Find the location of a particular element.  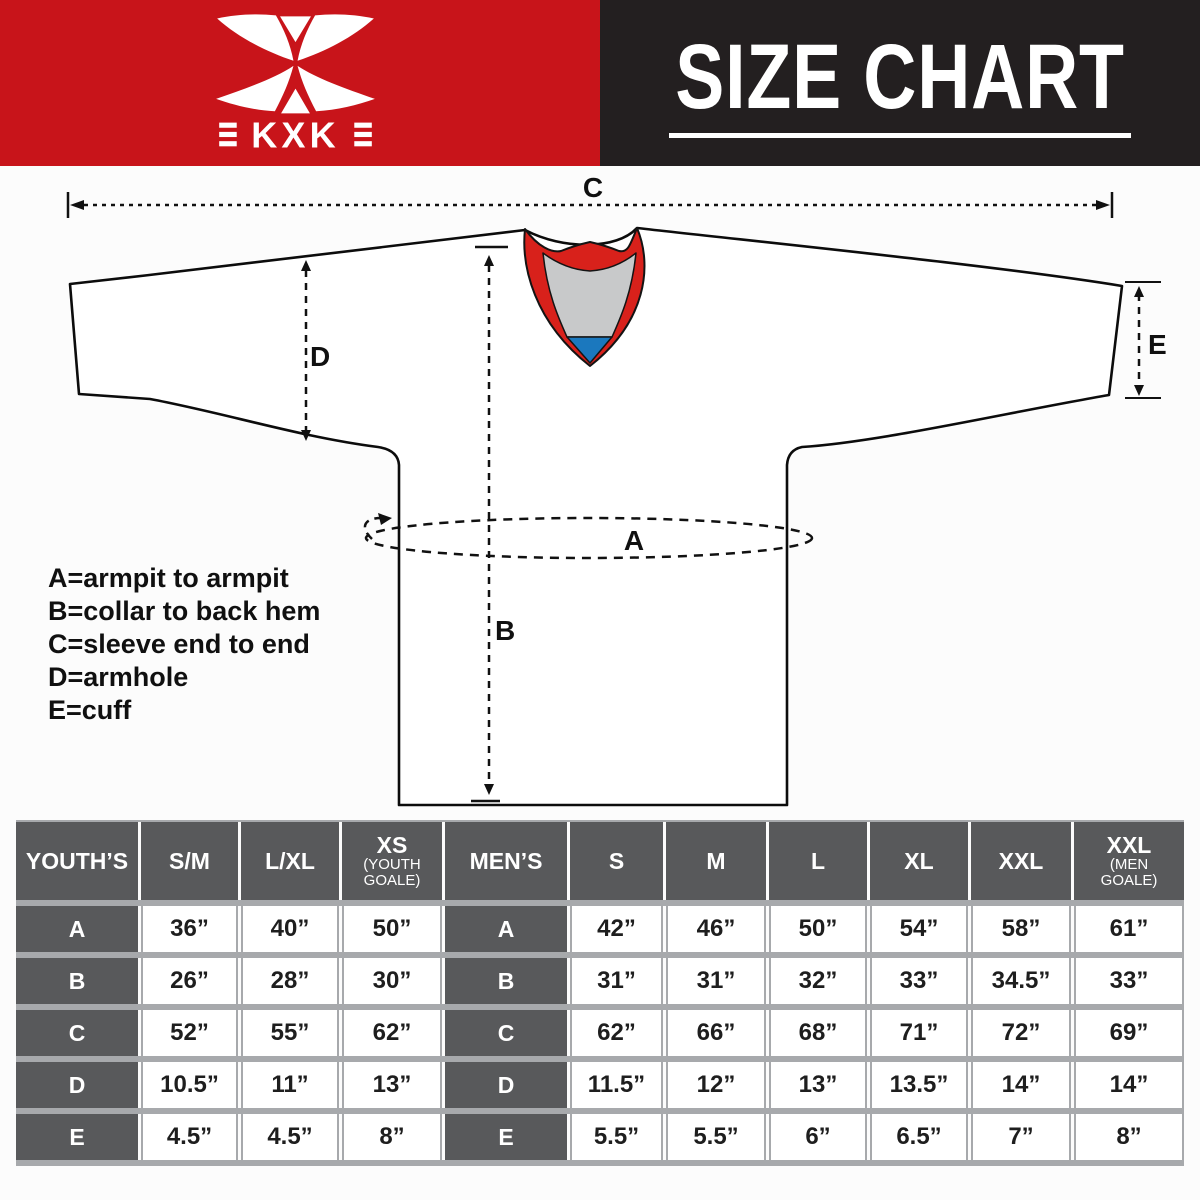

header-banner: KXK SIZE CHART is located at coordinates (600, 83).